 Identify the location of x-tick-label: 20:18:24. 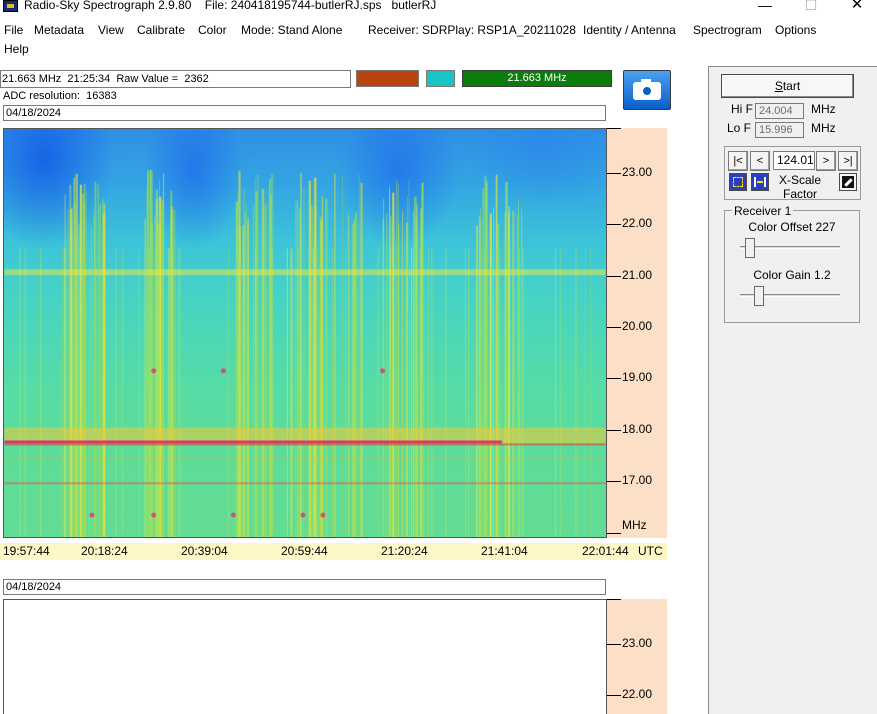
(104, 551).